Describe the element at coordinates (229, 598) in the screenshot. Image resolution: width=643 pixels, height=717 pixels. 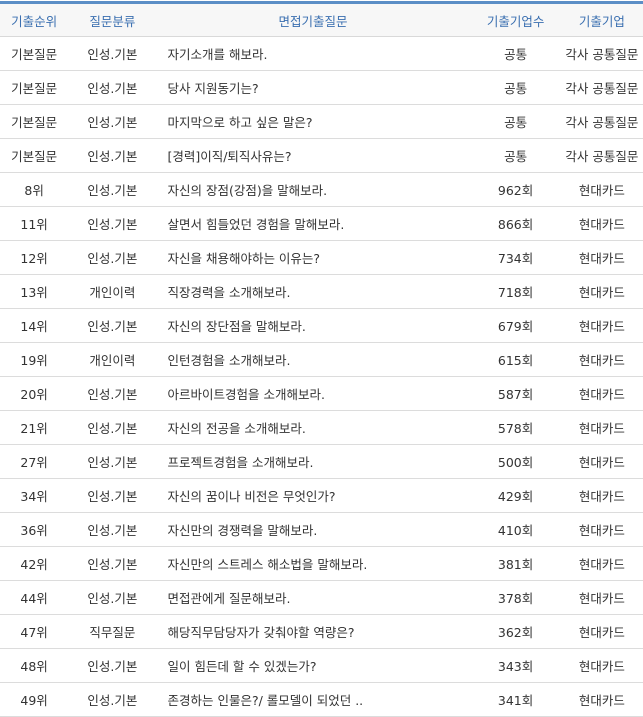
I see `question-link: 면접관에게 질문해보라.` at that location.